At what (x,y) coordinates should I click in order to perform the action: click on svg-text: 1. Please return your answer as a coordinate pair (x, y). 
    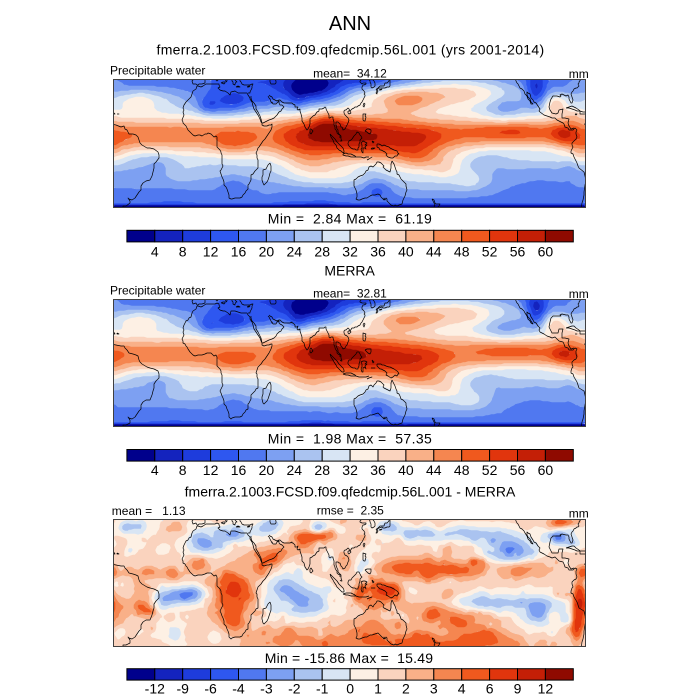
    Looking at the image, I should click on (378, 689).